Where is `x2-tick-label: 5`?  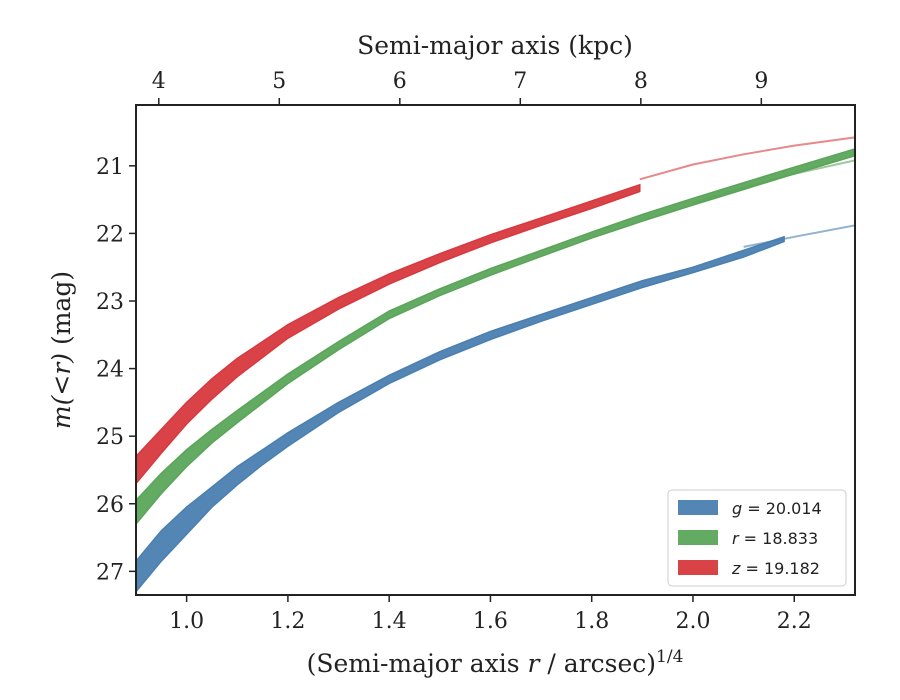
x2-tick-label: 5 is located at coordinates (279, 81).